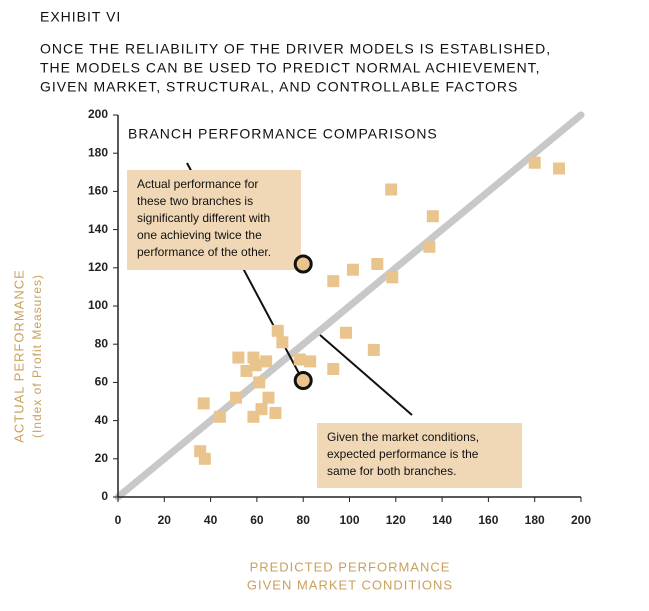 The height and width of the screenshot is (611, 649). I want to click on chart-title: BRANCH PERFORMANCE COMPARISONS, so click(283, 134).